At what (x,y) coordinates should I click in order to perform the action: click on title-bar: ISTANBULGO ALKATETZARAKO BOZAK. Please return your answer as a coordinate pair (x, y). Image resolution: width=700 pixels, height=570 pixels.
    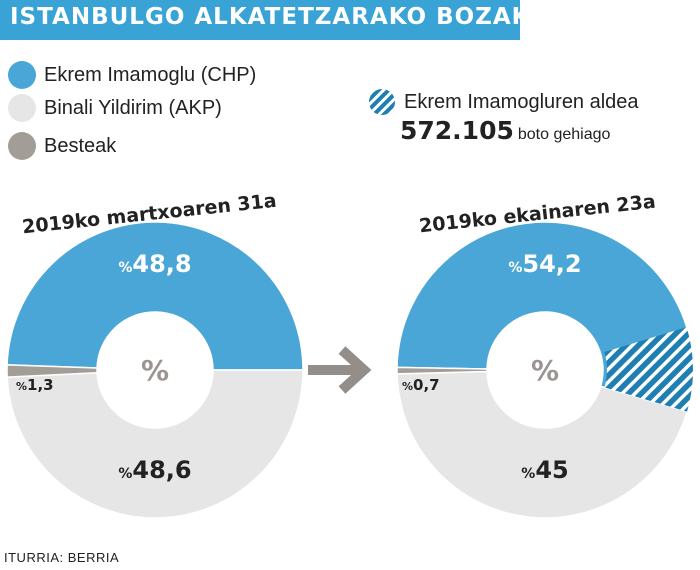
    Looking at the image, I should click on (264, 20).